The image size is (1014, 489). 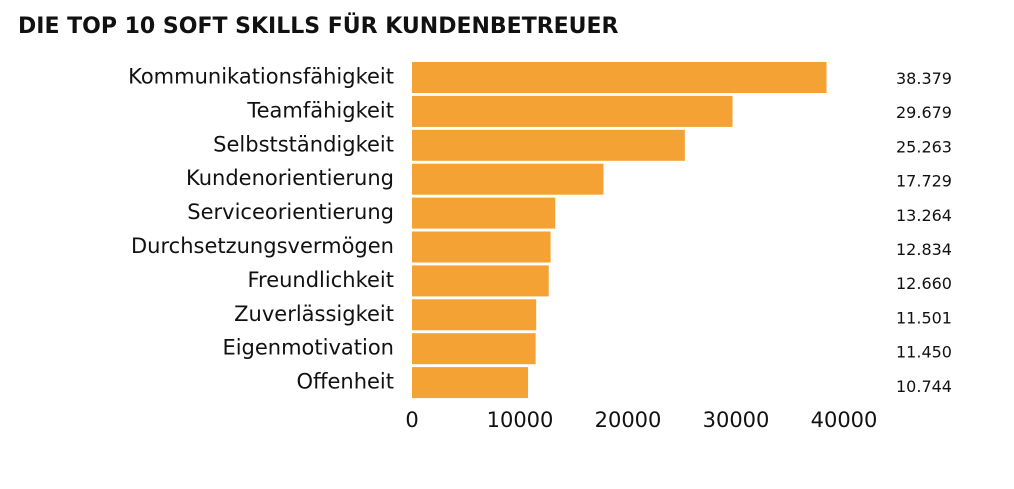 I want to click on x-tick-label: 40000, so click(x=844, y=420).